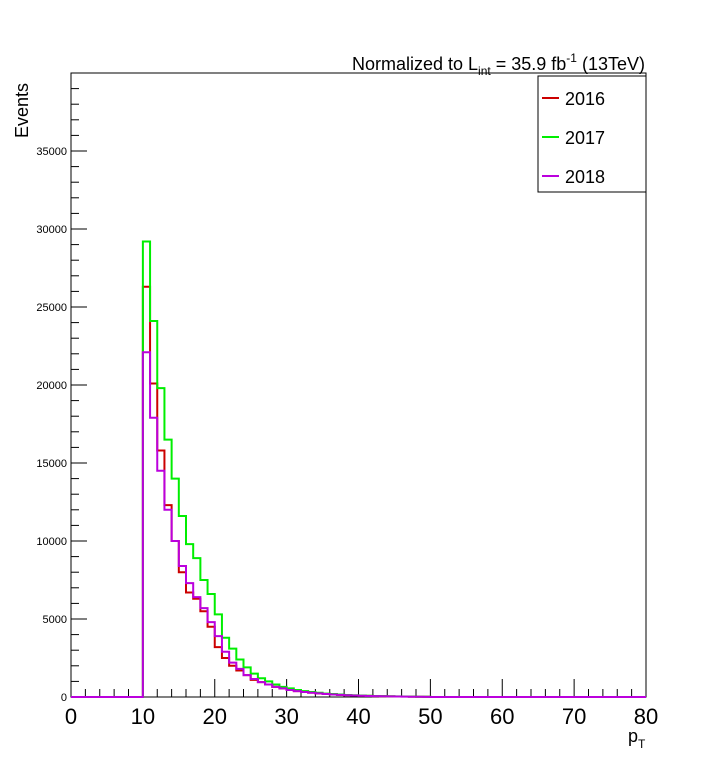 The width and height of the screenshot is (718, 775). I want to click on y-tick-label: 0, so click(64, 698).